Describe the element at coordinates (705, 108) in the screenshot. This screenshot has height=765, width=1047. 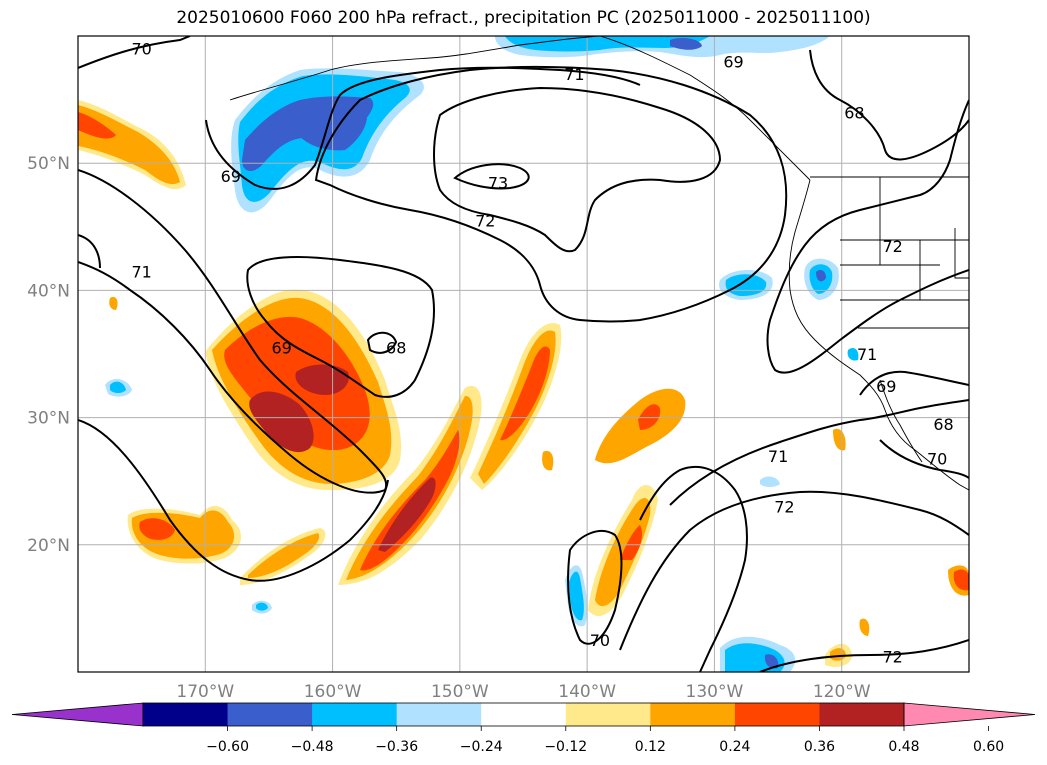
I see `coastline-alaska-panhandle` at that location.